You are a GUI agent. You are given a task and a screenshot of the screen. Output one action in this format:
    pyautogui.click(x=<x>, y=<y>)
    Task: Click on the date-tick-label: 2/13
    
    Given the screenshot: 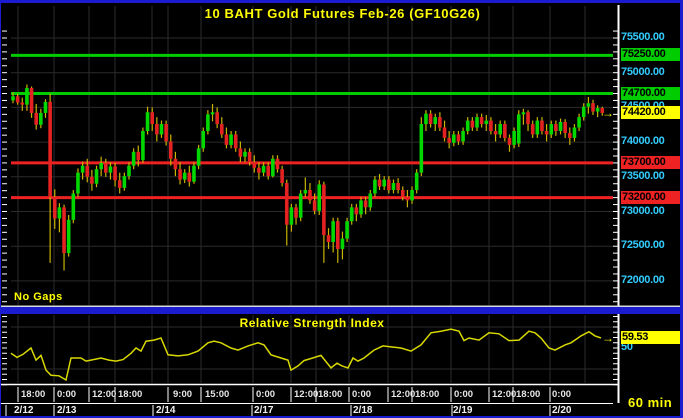 What is the action you would take?
    pyautogui.click(x=67, y=410)
    